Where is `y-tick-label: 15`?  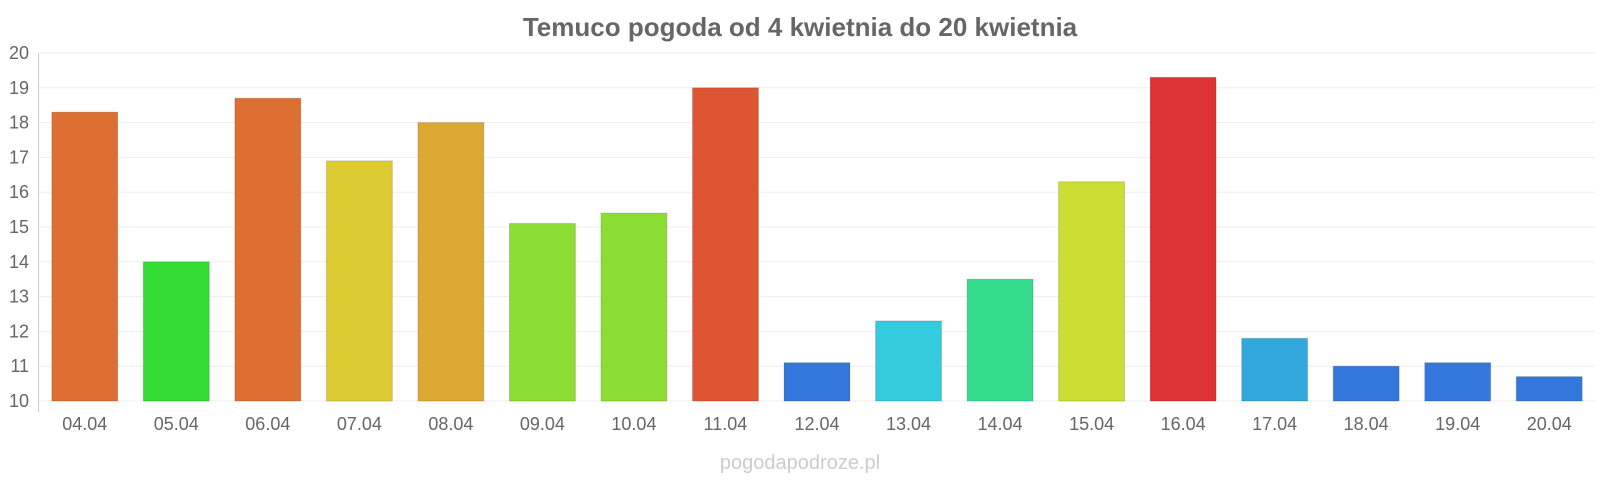 y-tick-label: 15 is located at coordinates (19, 227).